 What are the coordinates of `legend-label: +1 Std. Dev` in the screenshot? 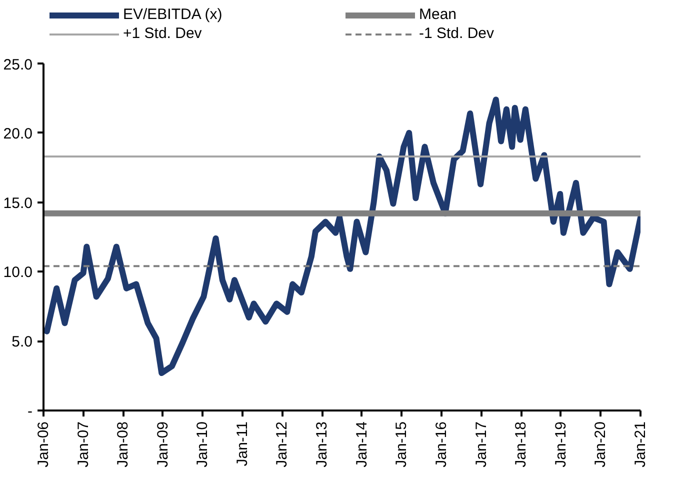 It's located at (163, 33).